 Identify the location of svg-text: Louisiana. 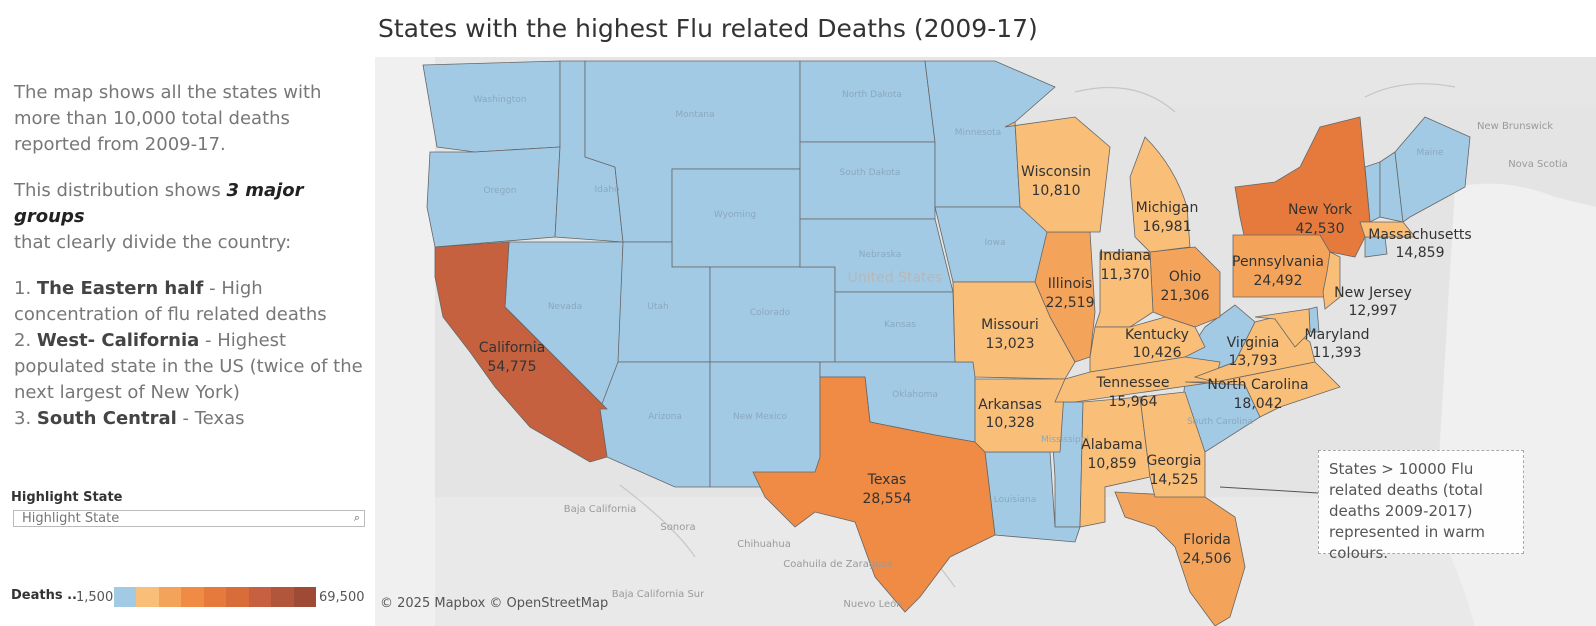
(1015, 500).